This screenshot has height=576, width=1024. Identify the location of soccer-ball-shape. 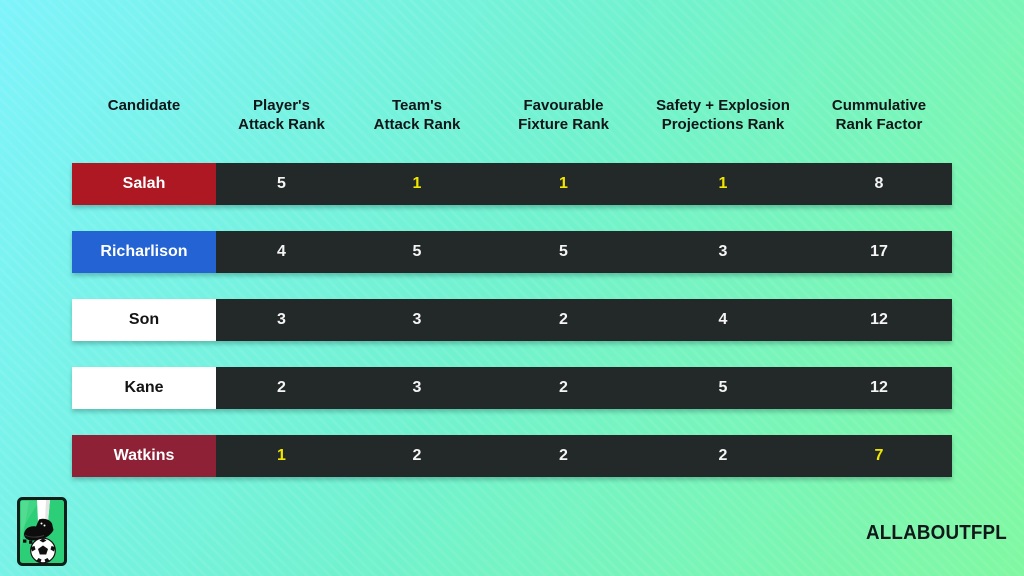
(43, 550).